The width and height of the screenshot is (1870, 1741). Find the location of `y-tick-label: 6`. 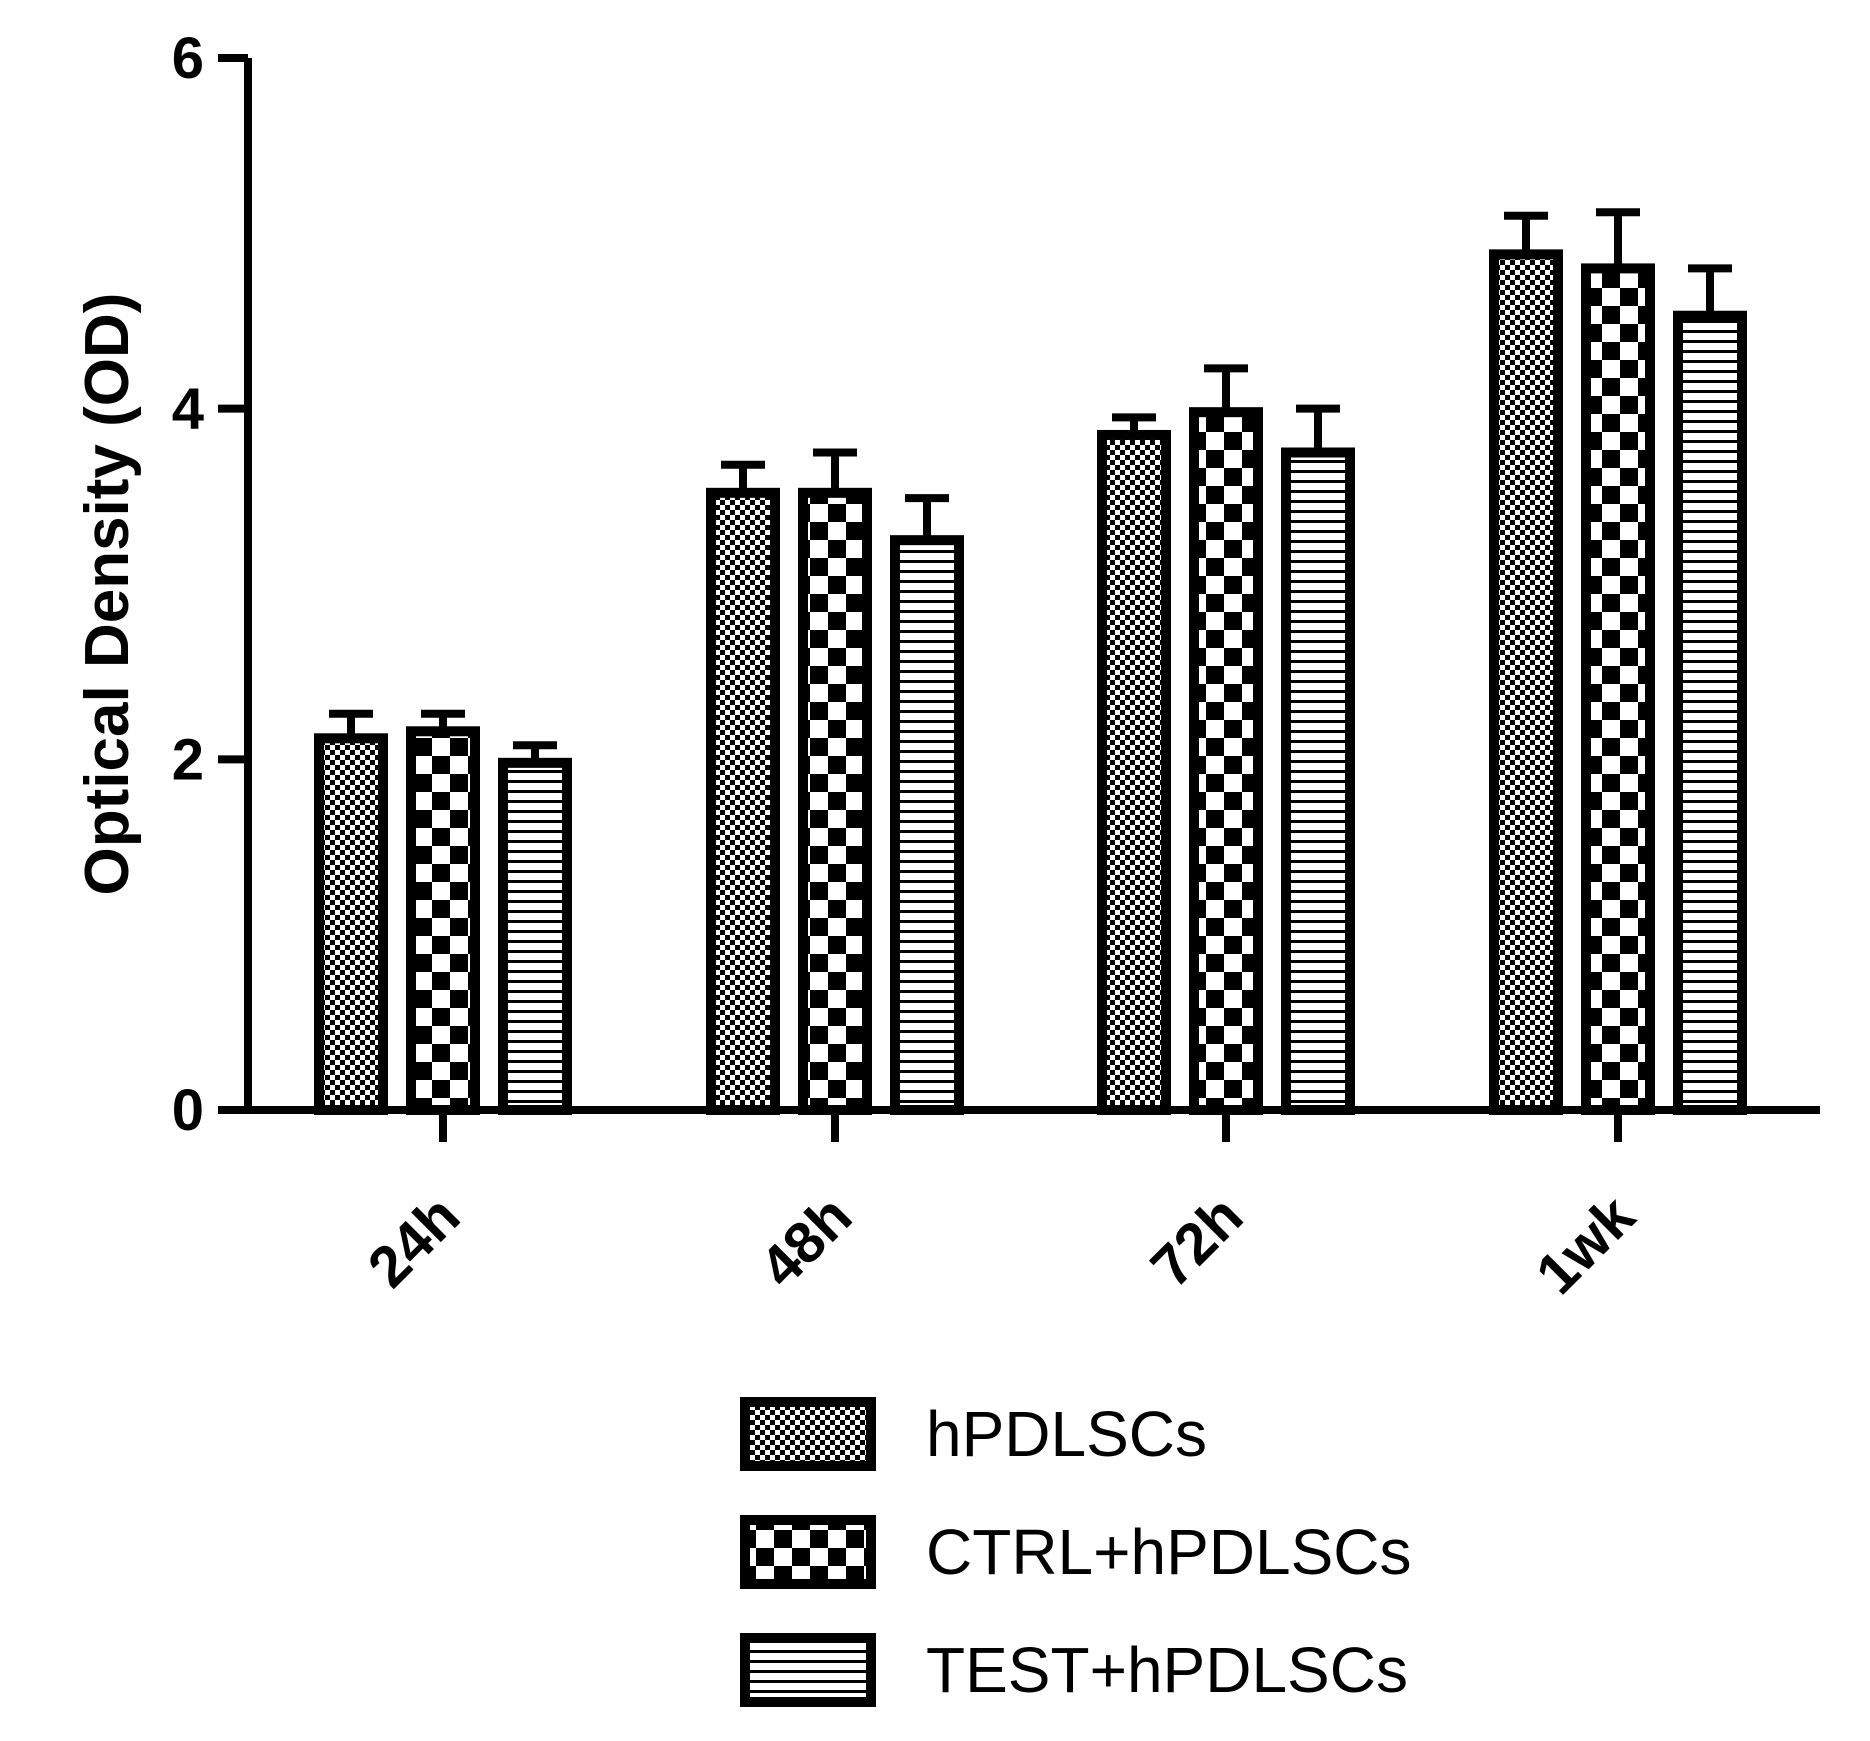

y-tick-label: 6 is located at coordinates (188, 58).